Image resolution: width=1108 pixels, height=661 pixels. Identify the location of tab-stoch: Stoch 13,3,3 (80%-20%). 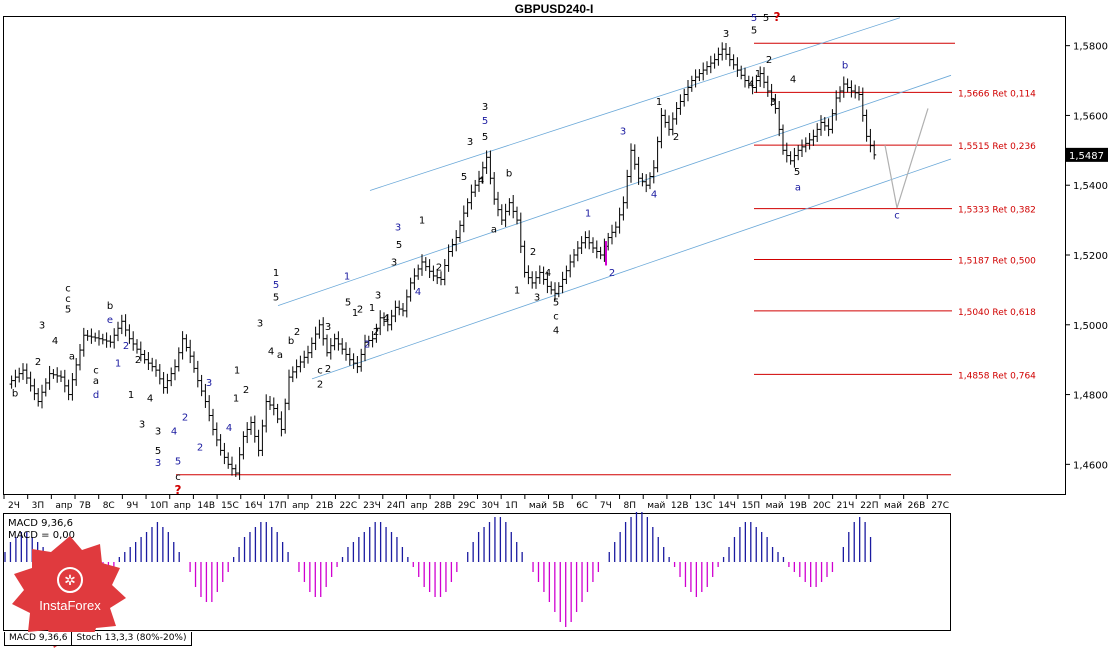
(131, 639).